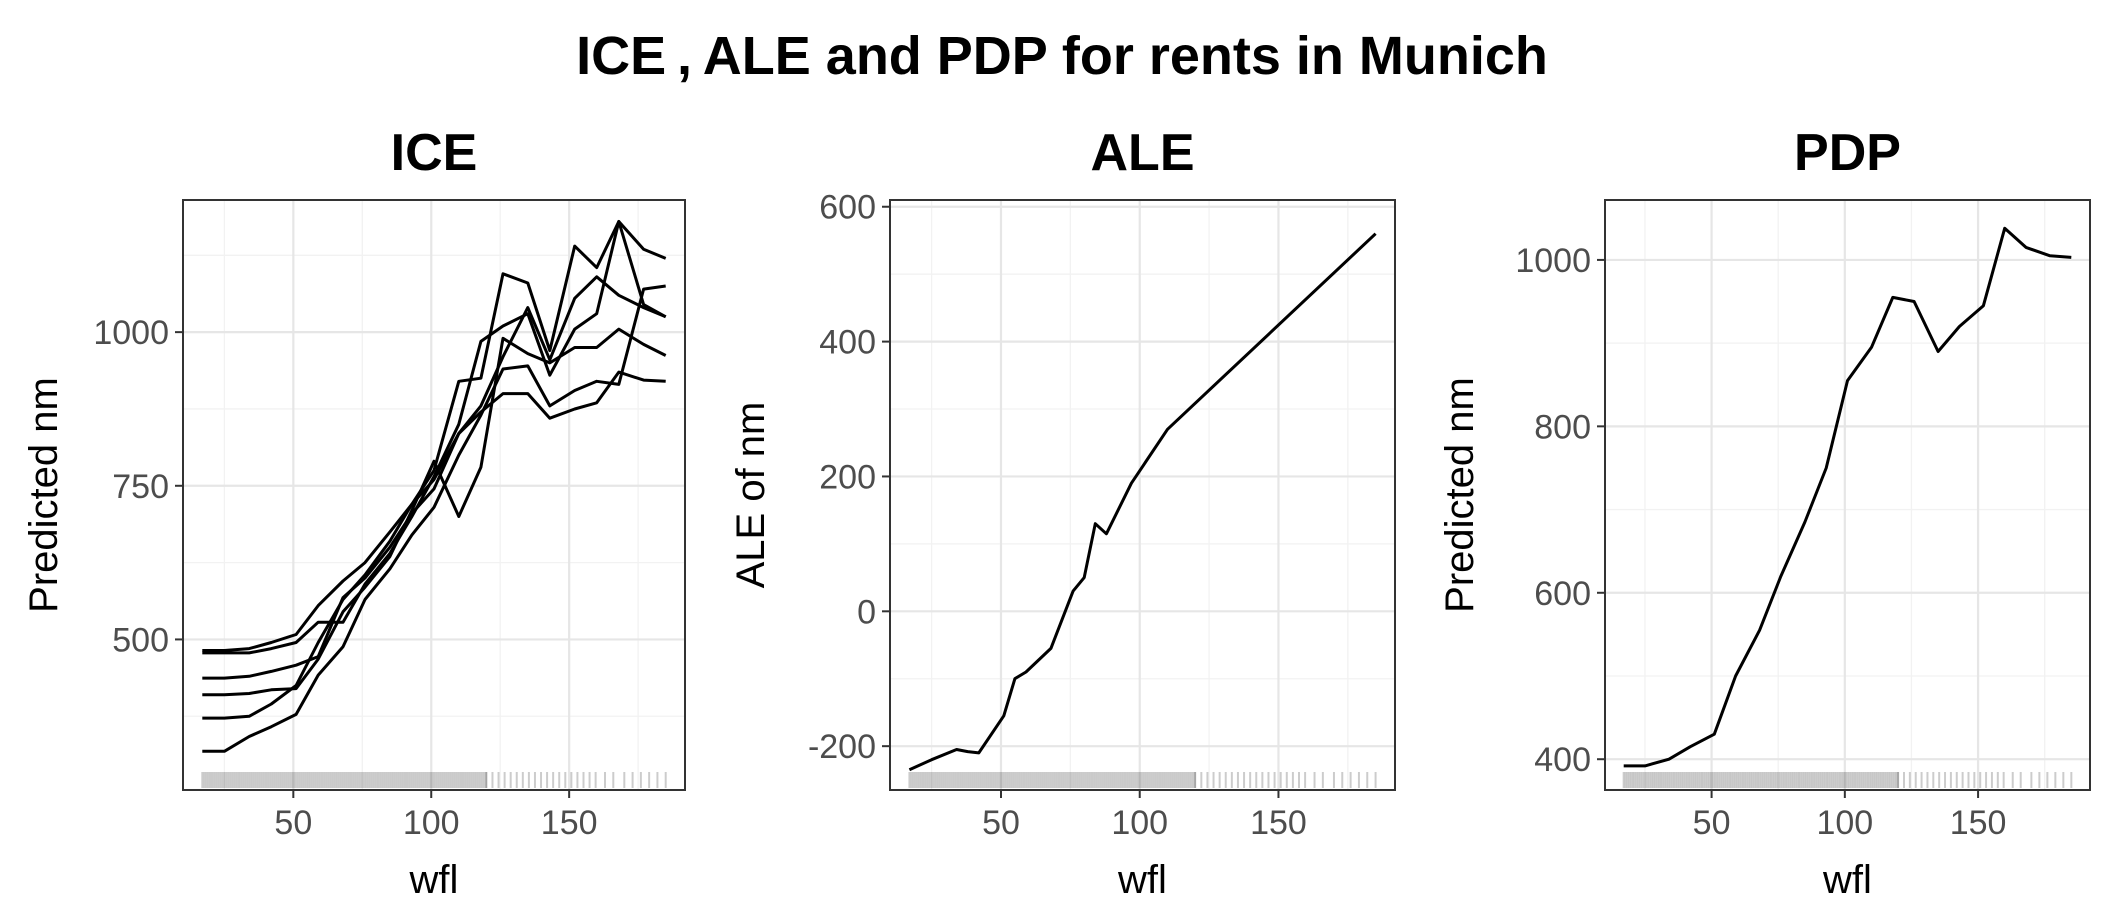 The height and width of the screenshot is (920, 2124). I want to click on ice-y-axis-label: Predicted nm, so click(44, 495).